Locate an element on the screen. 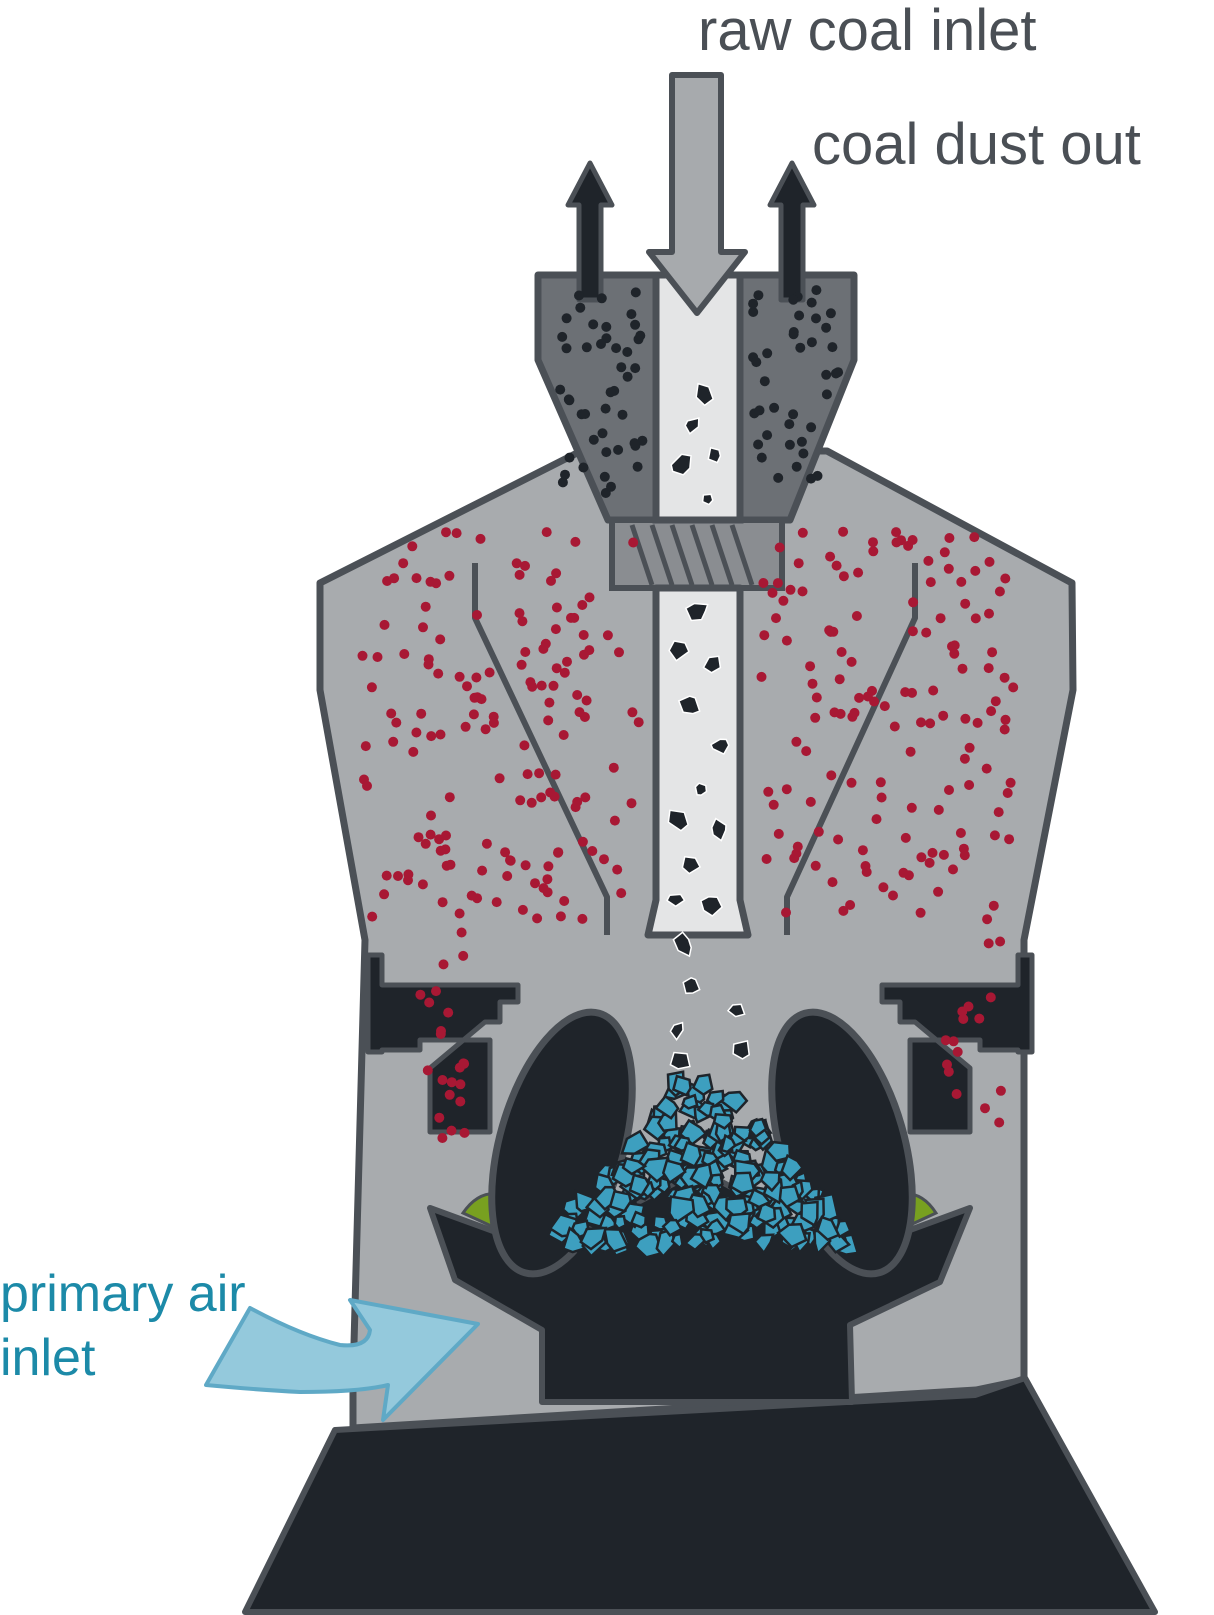  primary-air-inlet-label: primary air inlet is located at coordinates (123, 1326).